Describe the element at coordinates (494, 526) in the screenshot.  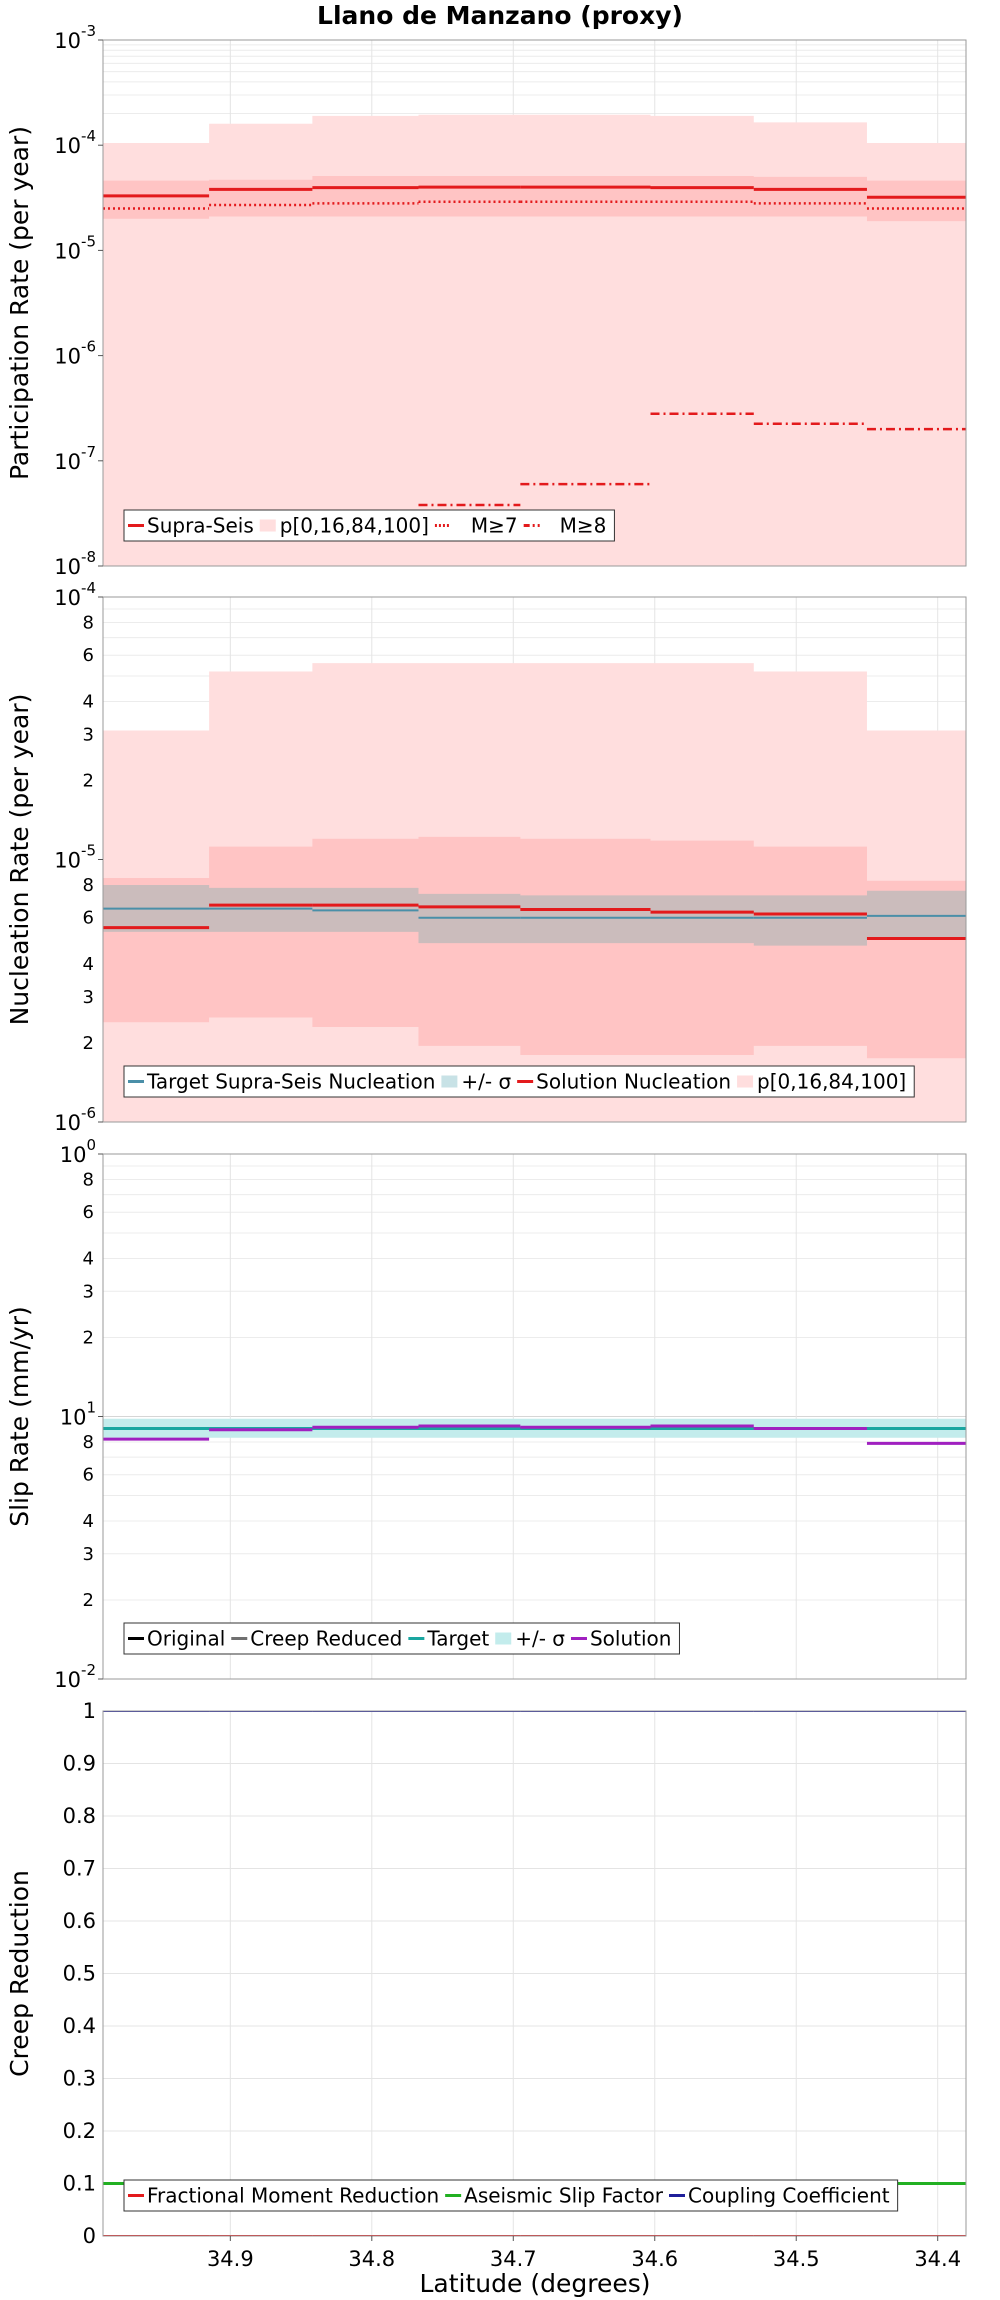
I see `legend-label: M≥7` at that location.